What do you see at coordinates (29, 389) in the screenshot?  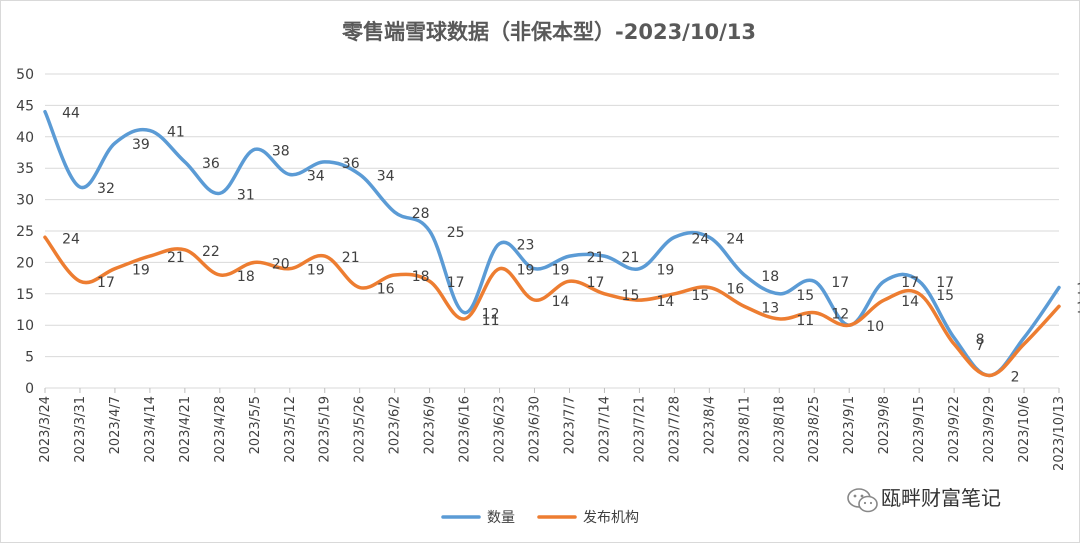 I see `y-tick-label: 0` at bounding box center [29, 389].